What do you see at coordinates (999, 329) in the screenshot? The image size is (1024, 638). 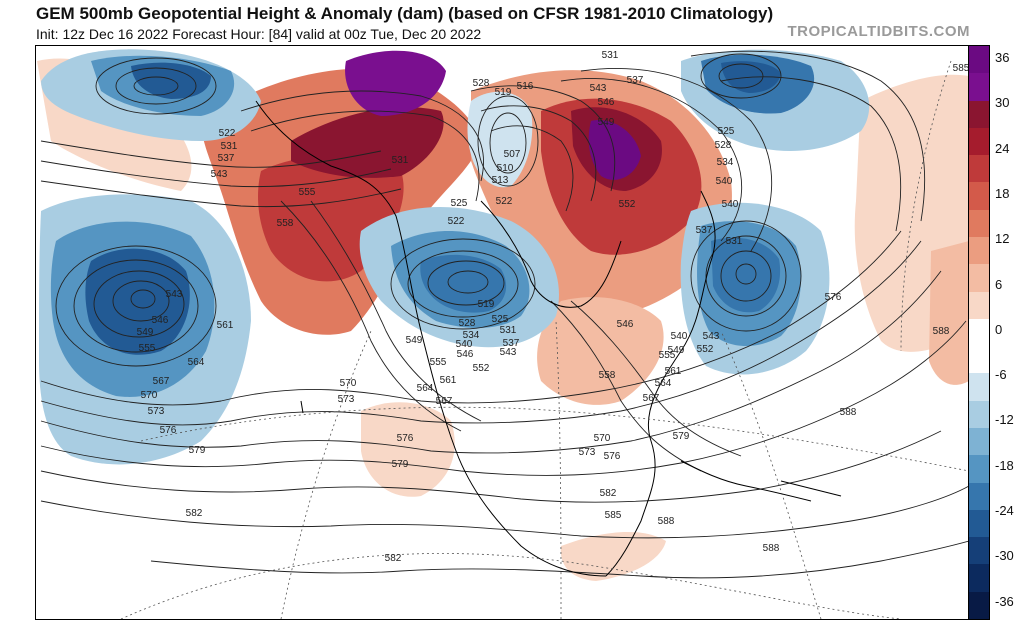 I see `colorbar-tick-label: 0` at bounding box center [999, 329].